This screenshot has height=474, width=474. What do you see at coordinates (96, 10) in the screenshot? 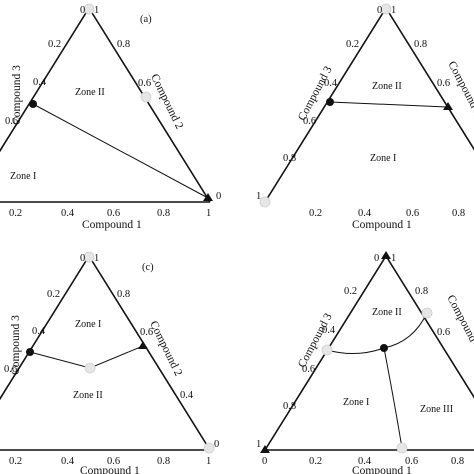
I see `panel-a-apex-tick-1: 1` at bounding box center [96, 10].